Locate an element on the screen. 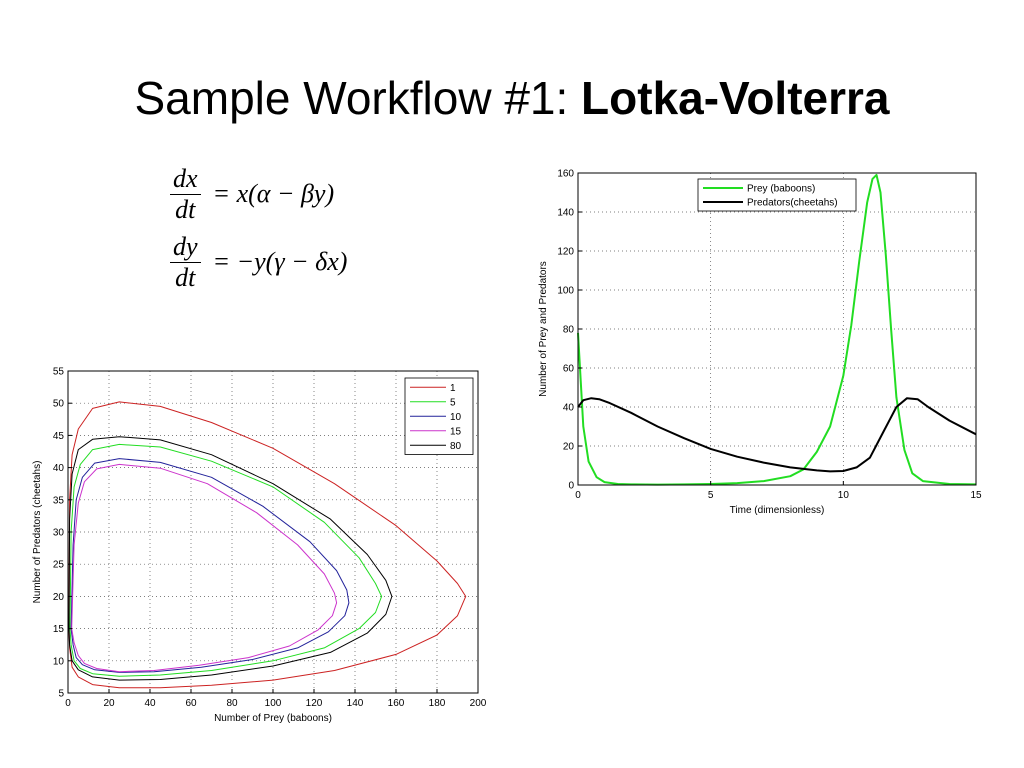  equations: dx dt = x(α − βy) dy dt = −y(γ − δx) is located at coordinates (258, 228).